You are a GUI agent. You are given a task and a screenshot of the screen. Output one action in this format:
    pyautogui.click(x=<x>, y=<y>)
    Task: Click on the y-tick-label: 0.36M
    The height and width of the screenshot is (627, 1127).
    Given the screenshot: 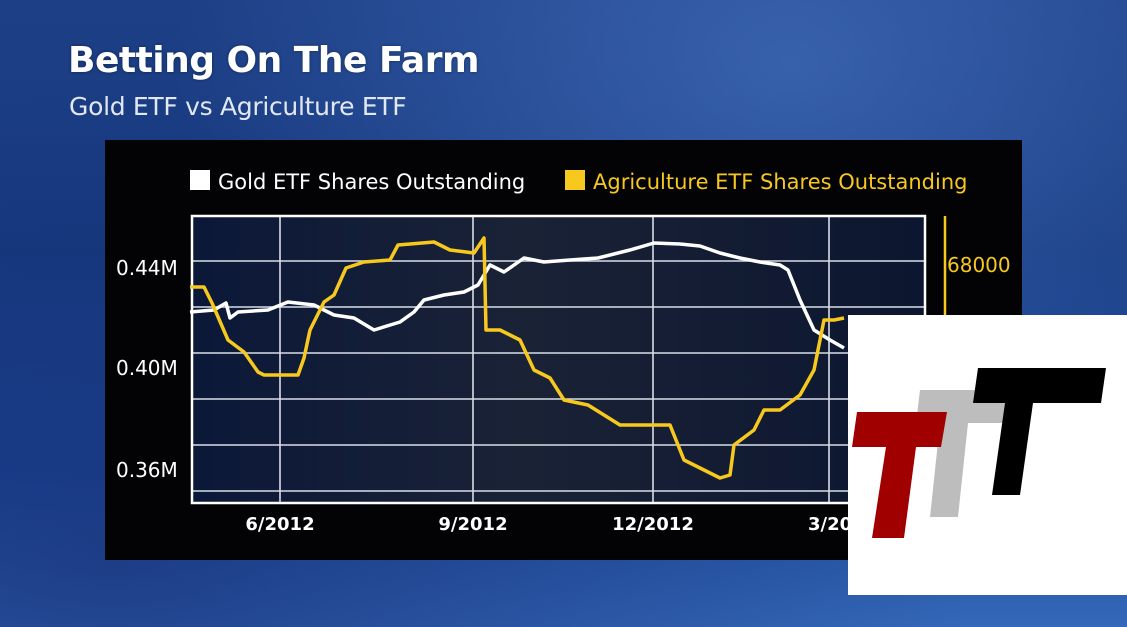 What is the action you would take?
    pyautogui.click(x=147, y=470)
    